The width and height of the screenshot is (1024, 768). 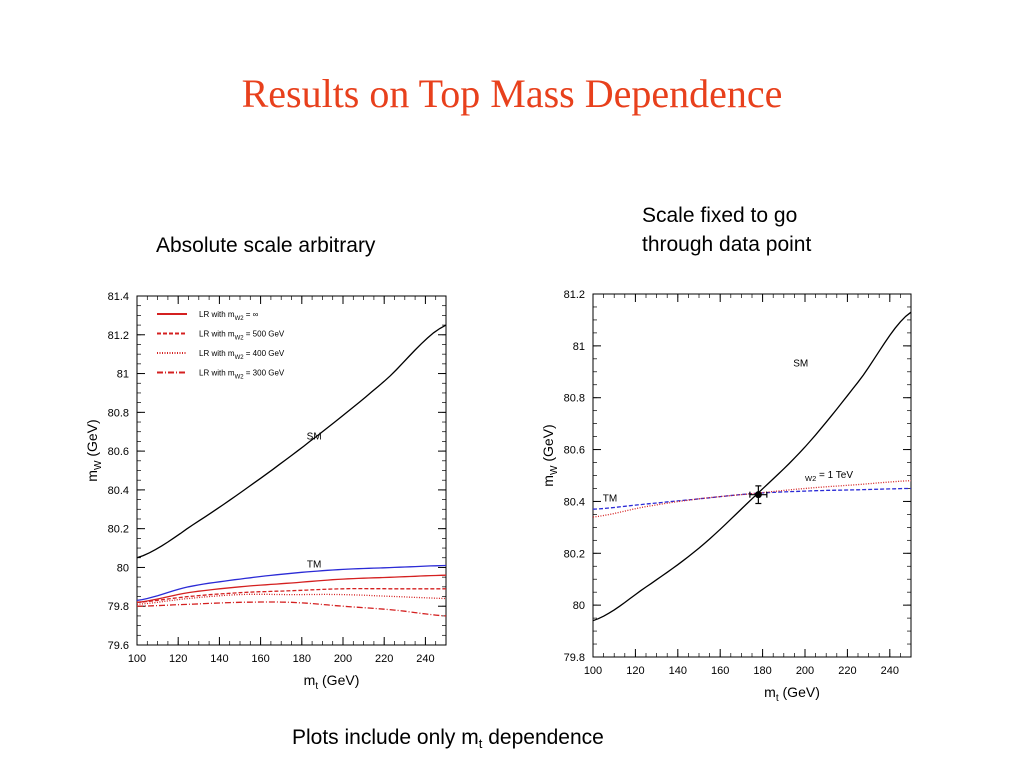 What do you see at coordinates (229, 316) in the screenshot?
I see `legend-label: LR with mW2 = ∞` at bounding box center [229, 316].